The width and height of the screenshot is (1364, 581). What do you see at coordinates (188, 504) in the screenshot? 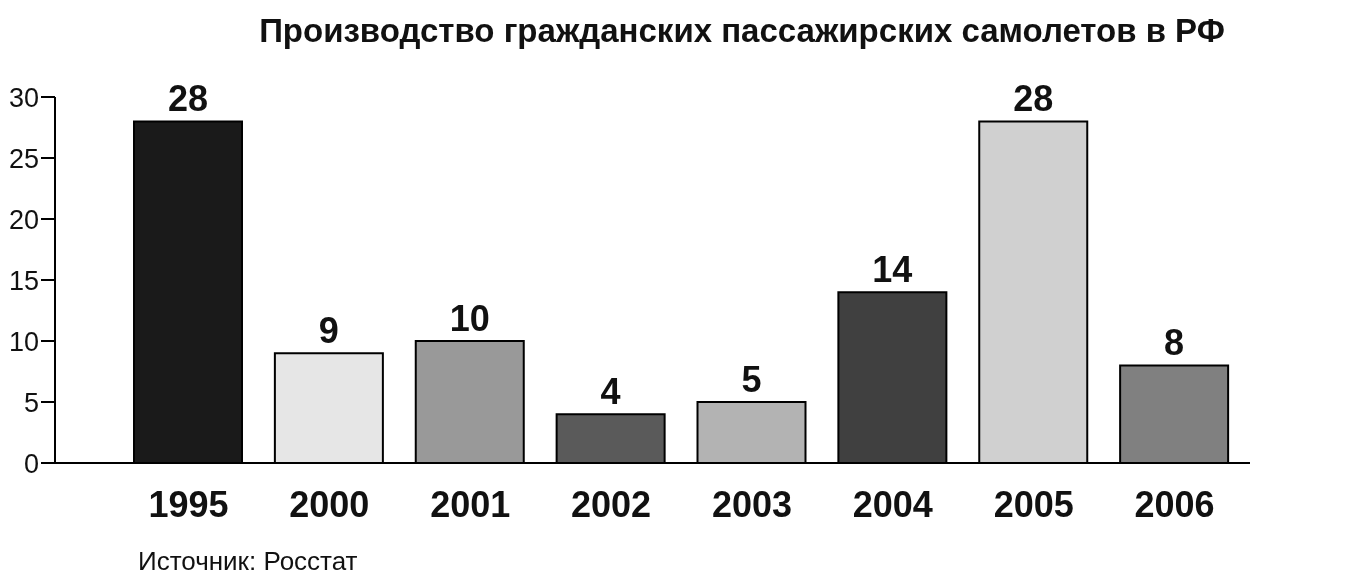
I see `x-tick-label: 1995` at bounding box center [188, 504].